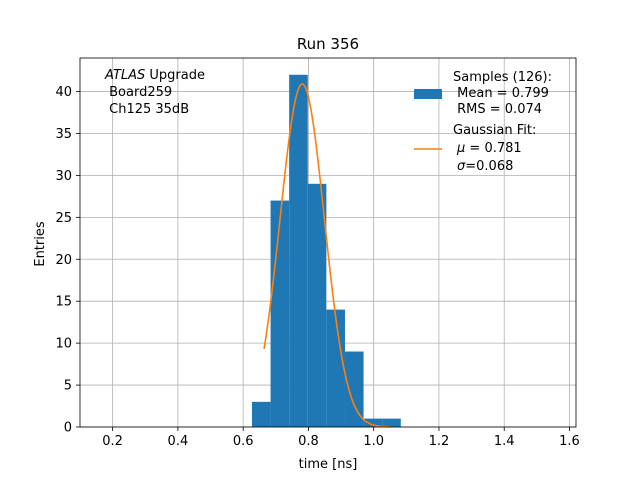  I want to click on y-tick-label-6: 30, so click(63, 176).